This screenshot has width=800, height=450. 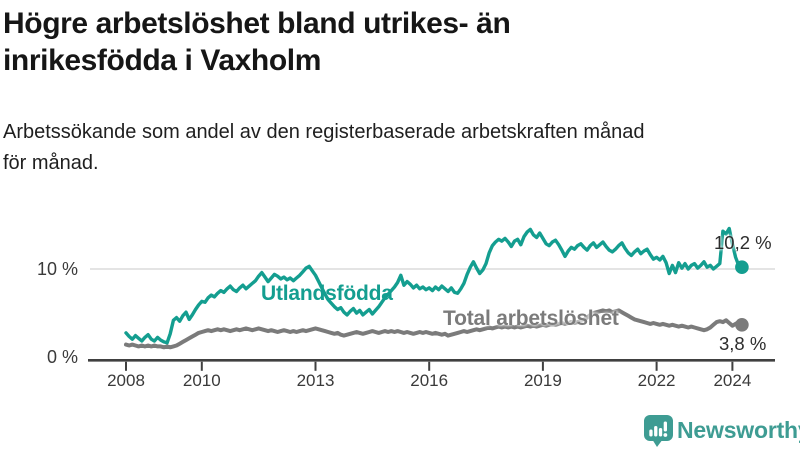 I want to click on end-value-utlandsfodda: 10,2 %, so click(x=743, y=242).